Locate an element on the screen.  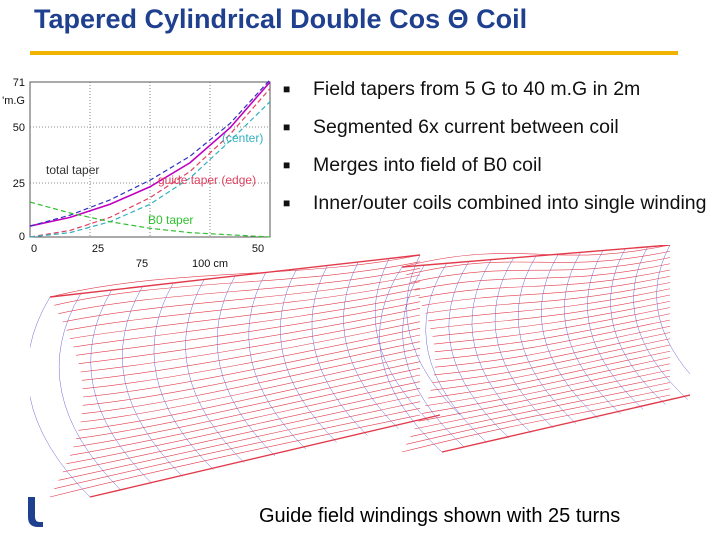
slide-title: Tapered Cylindrical Double Cos Θ Coil is located at coordinates (281, 19).